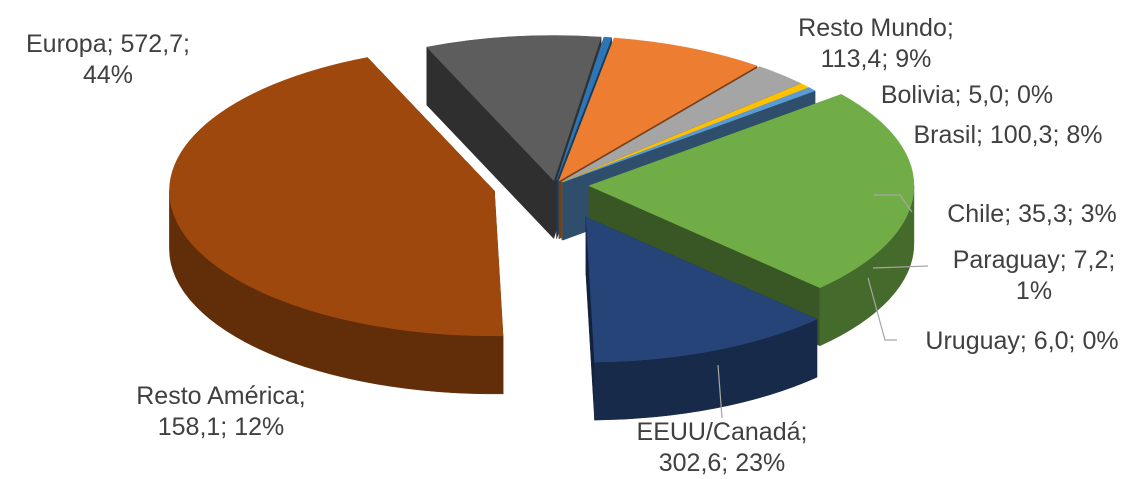 The height and width of the screenshot is (479, 1134). I want to click on slice-eeuu-canada, so click(751, 191).